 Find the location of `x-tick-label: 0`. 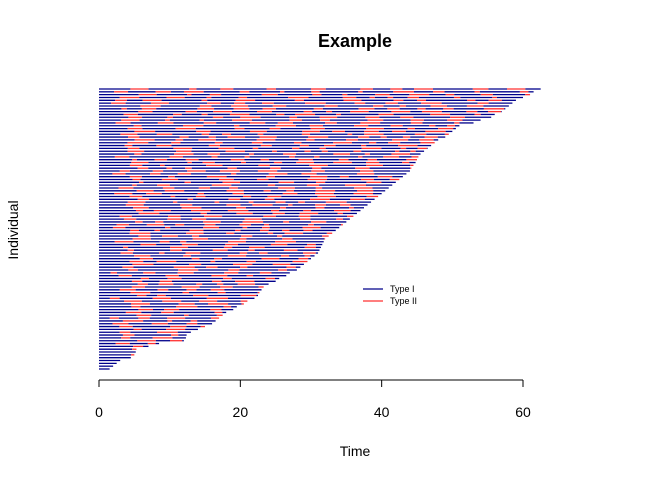

x-tick-label: 0 is located at coordinates (99, 412).